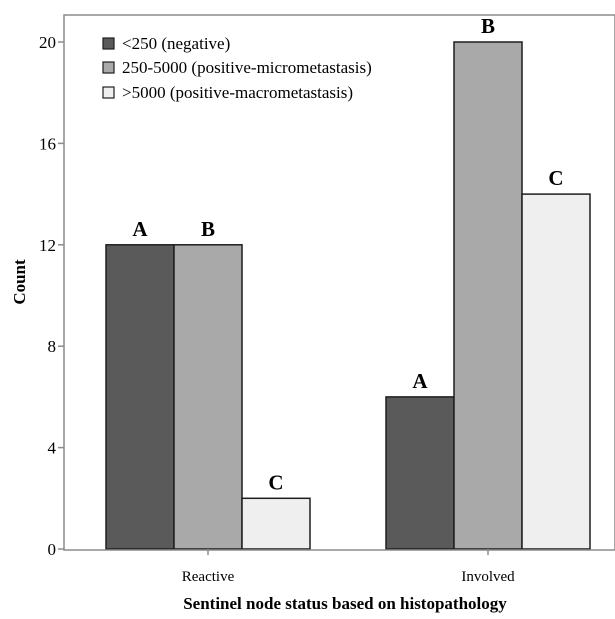 Image resolution: width=615 pixels, height=619 pixels. I want to click on y-tick-label: 8, so click(52, 346).